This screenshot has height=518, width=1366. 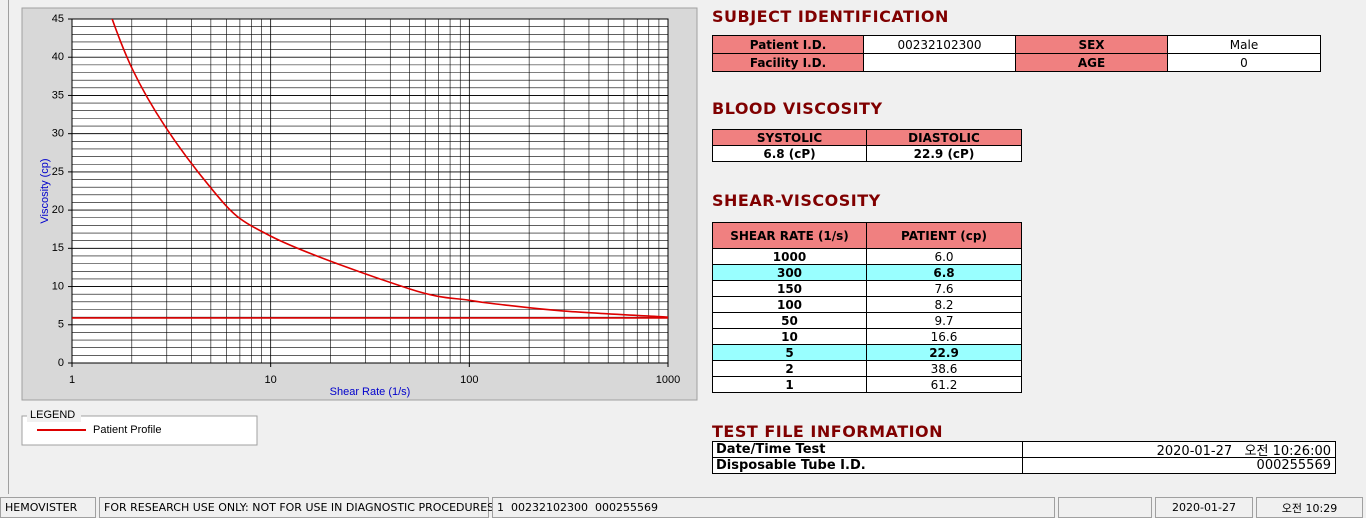 What do you see at coordinates (796, 200) in the screenshot?
I see `section-title: SHEAR-VISCOSITY` at bounding box center [796, 200].